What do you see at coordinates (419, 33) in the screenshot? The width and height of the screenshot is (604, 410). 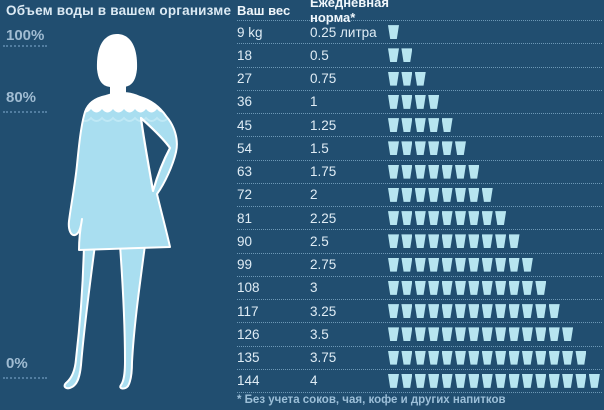 I see `table-row: 9 kg 0.25 литра` at bounding box center [419, 33].